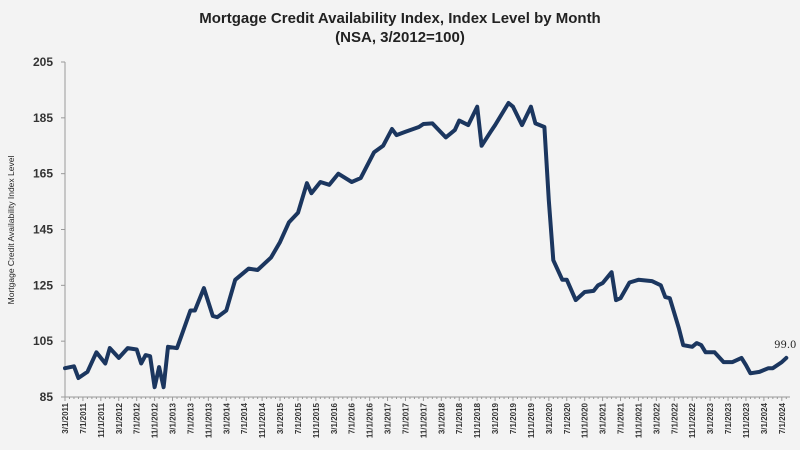 This screenshot has height=450, width=800. Describe the element at coordinates (603, 418) in the screenshot. I see `x-tick-label: 3/1/2021` at that location.